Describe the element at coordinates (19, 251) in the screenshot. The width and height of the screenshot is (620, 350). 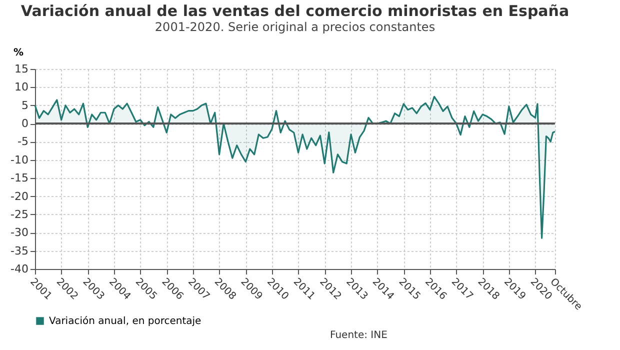
I see `y-tick-label: -35` at that location.